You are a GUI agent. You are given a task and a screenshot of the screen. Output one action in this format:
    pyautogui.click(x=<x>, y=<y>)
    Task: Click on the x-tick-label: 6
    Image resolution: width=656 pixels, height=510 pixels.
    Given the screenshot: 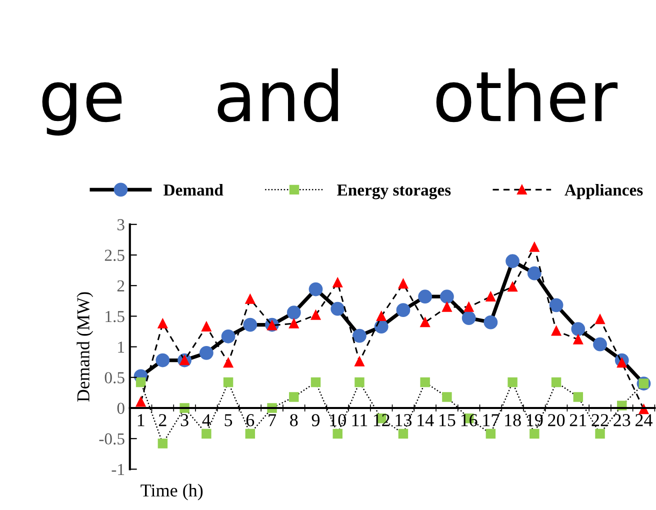 What is the action you would take?
    pyautogui.click(x=250, y=420)
    